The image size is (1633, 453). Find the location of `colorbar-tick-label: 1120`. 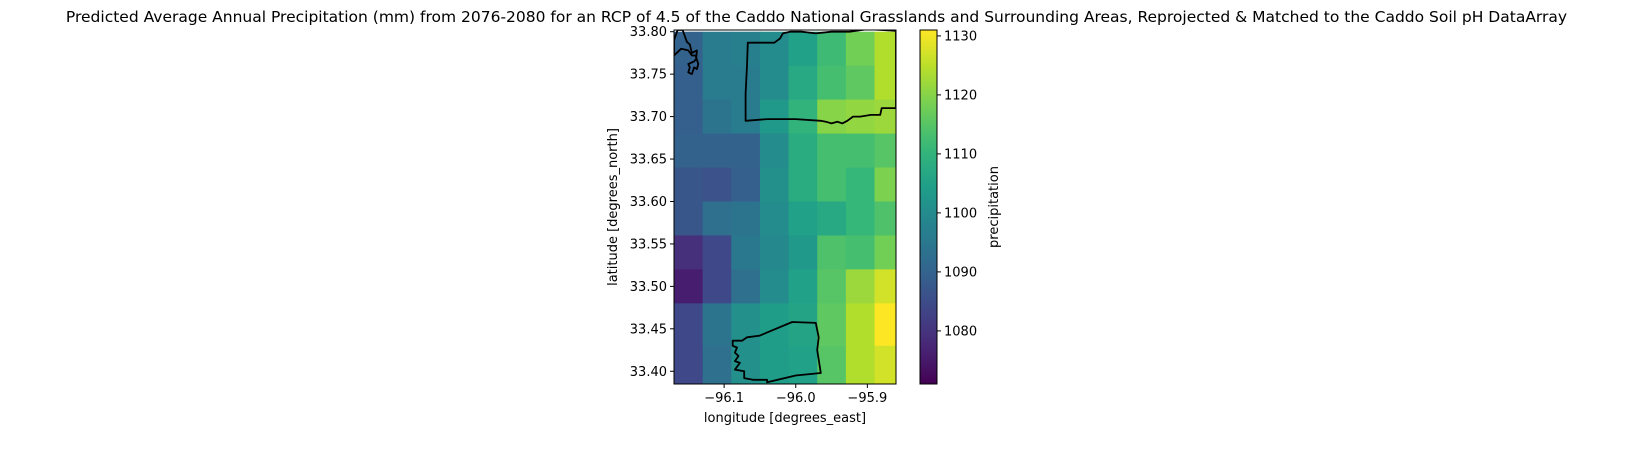

colorbar-tick-label: 1120 is located at coordinates (960, 95).